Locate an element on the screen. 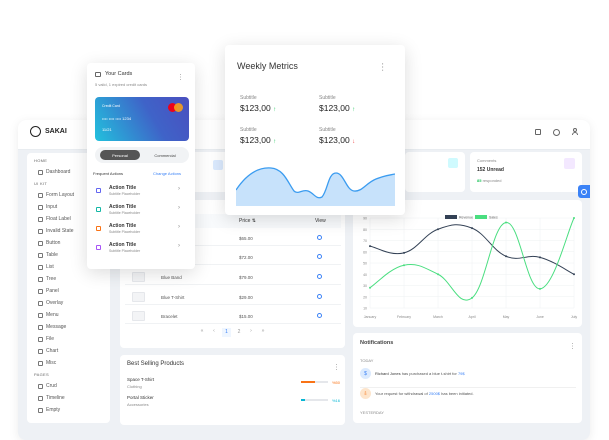 This screenshot has width=609, height=440. tab-personal: Personal is located at coordinates (120, 155).